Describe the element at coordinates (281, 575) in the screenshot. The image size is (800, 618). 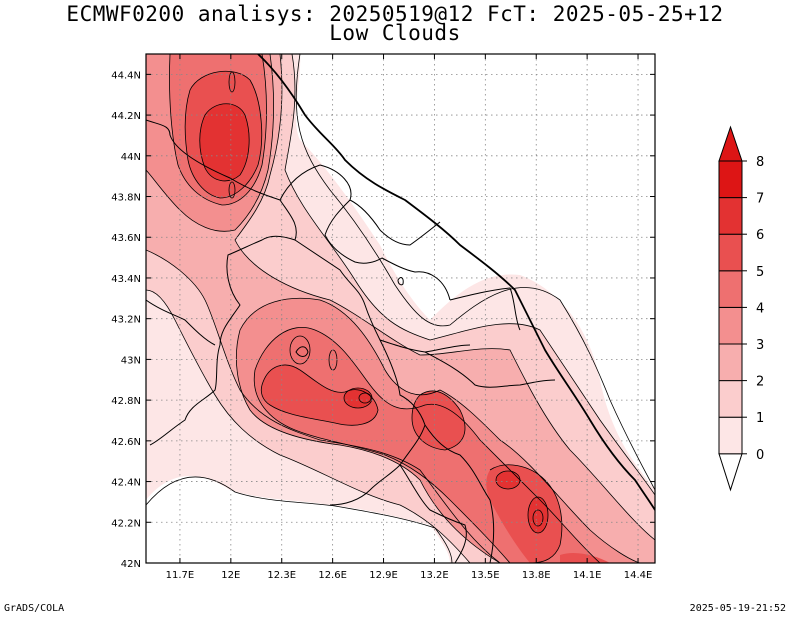
I see `x-tick-label: 12.3E` at that location.